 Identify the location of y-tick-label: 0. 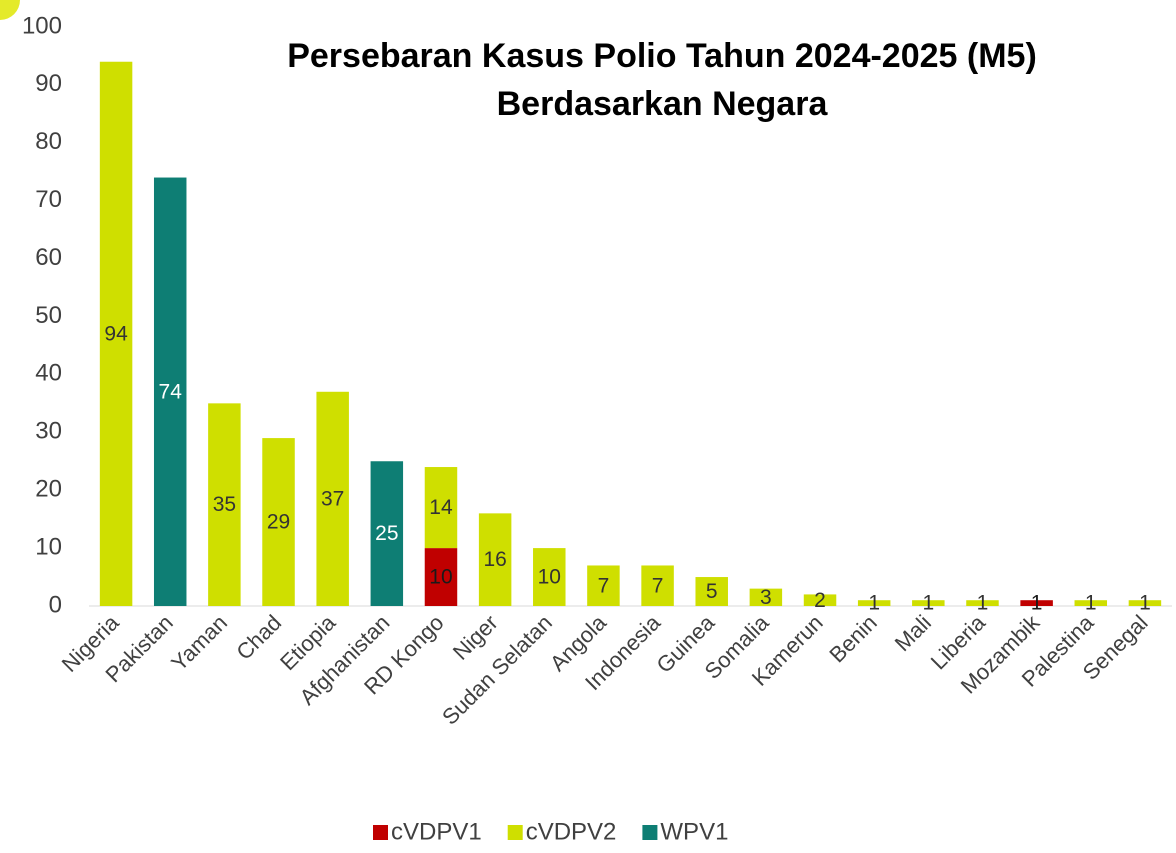
(55, 604).